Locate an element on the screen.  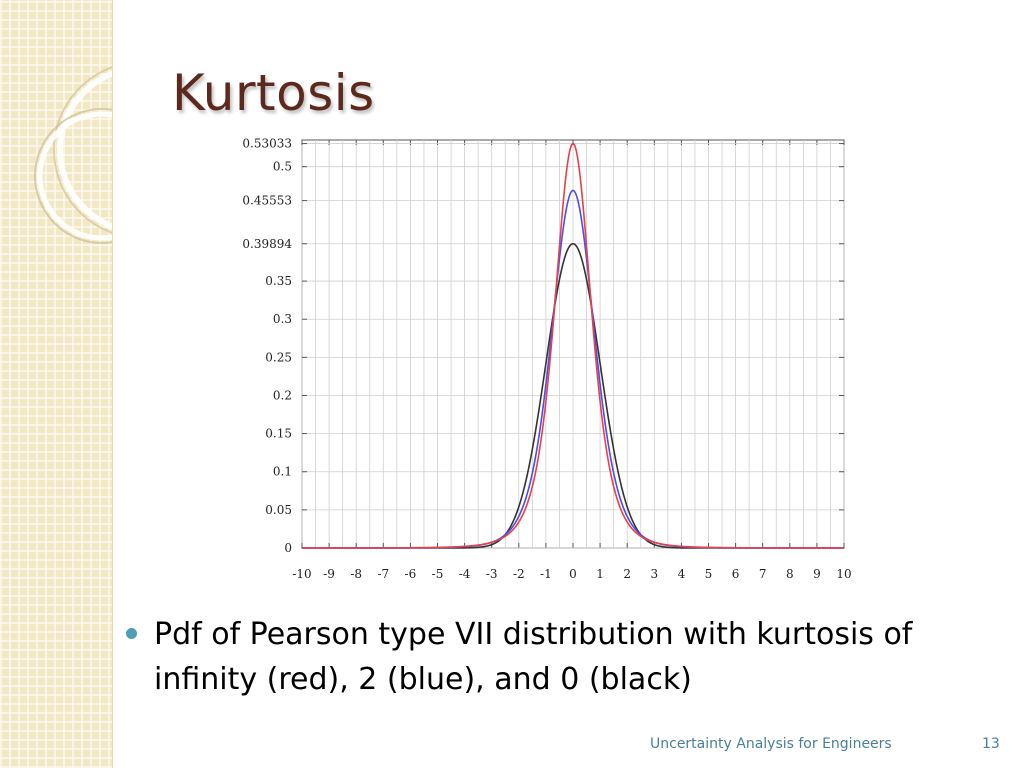
y-tick-label: 0.3 is located at coordinates (282, 319).